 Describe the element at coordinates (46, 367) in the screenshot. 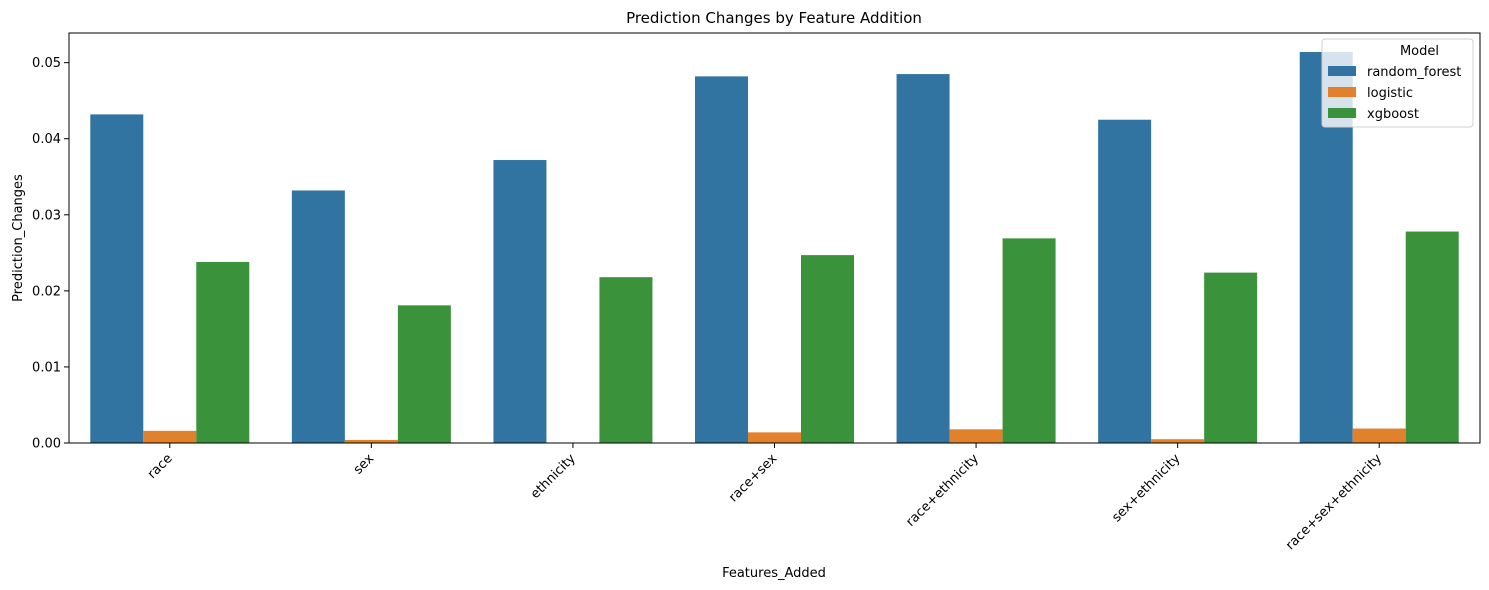

I see `y-tick-label: 0.01` at that location.